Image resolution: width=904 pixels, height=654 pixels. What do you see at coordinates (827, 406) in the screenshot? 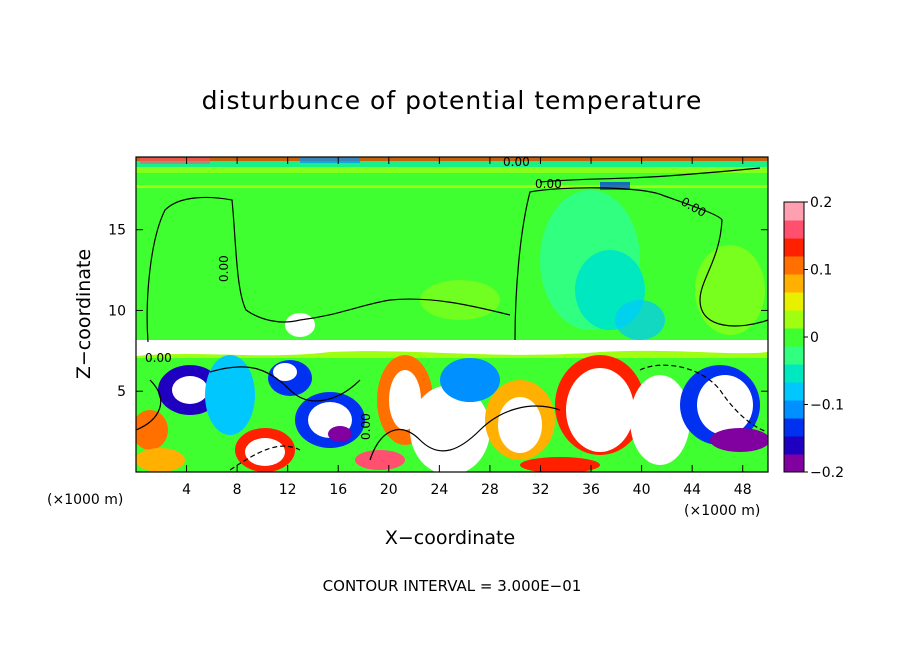
I see `colorbar-tick-label: −0.1` at bounding box center [827, 406].